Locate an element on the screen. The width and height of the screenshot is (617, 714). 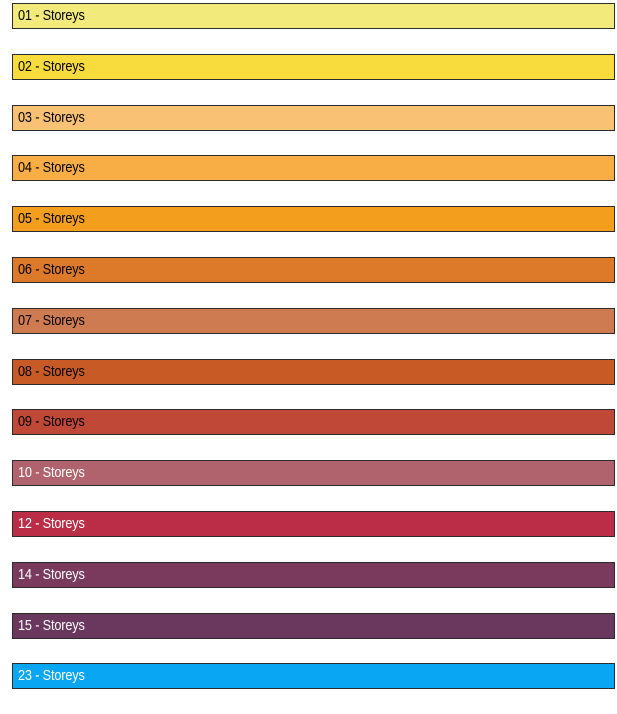
legend-item: 14 - Storeys is located at coordinates (313, 574).